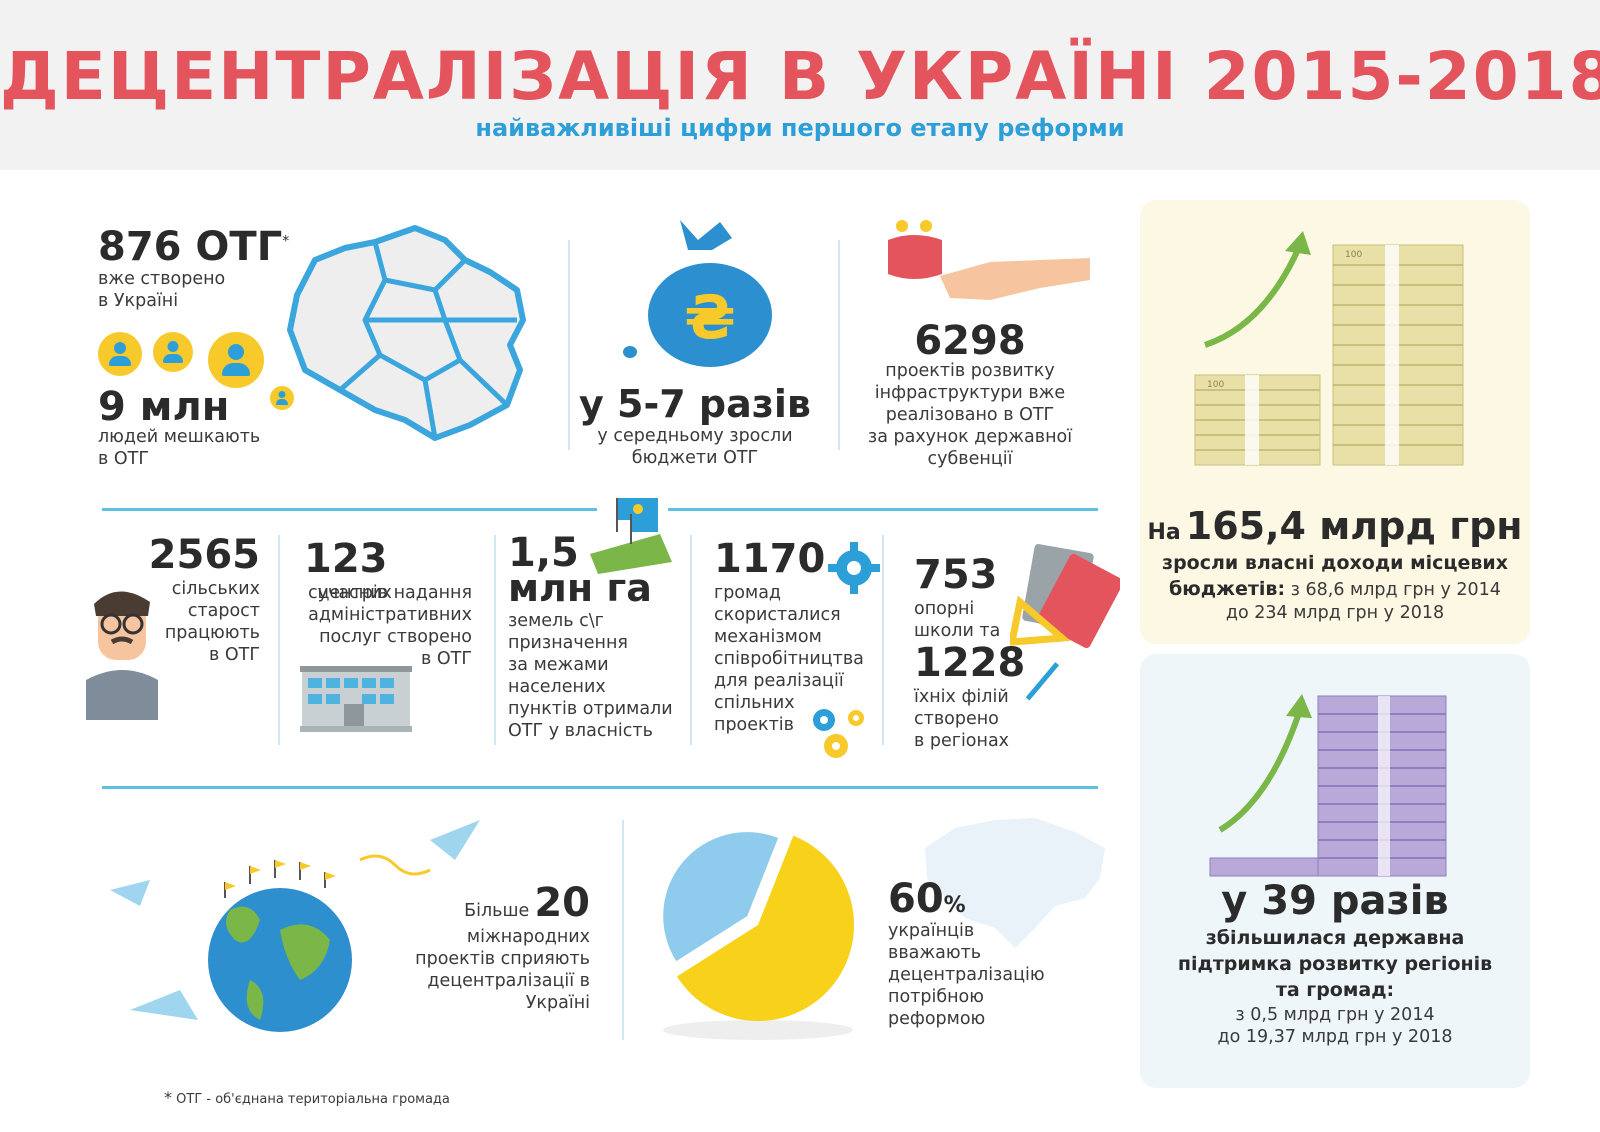 The image size is (1600, 1132). What do you see at coordinates (770, 559) in the screenshot?
I see `coop-value: 1170` at bounding box center [770, 559].